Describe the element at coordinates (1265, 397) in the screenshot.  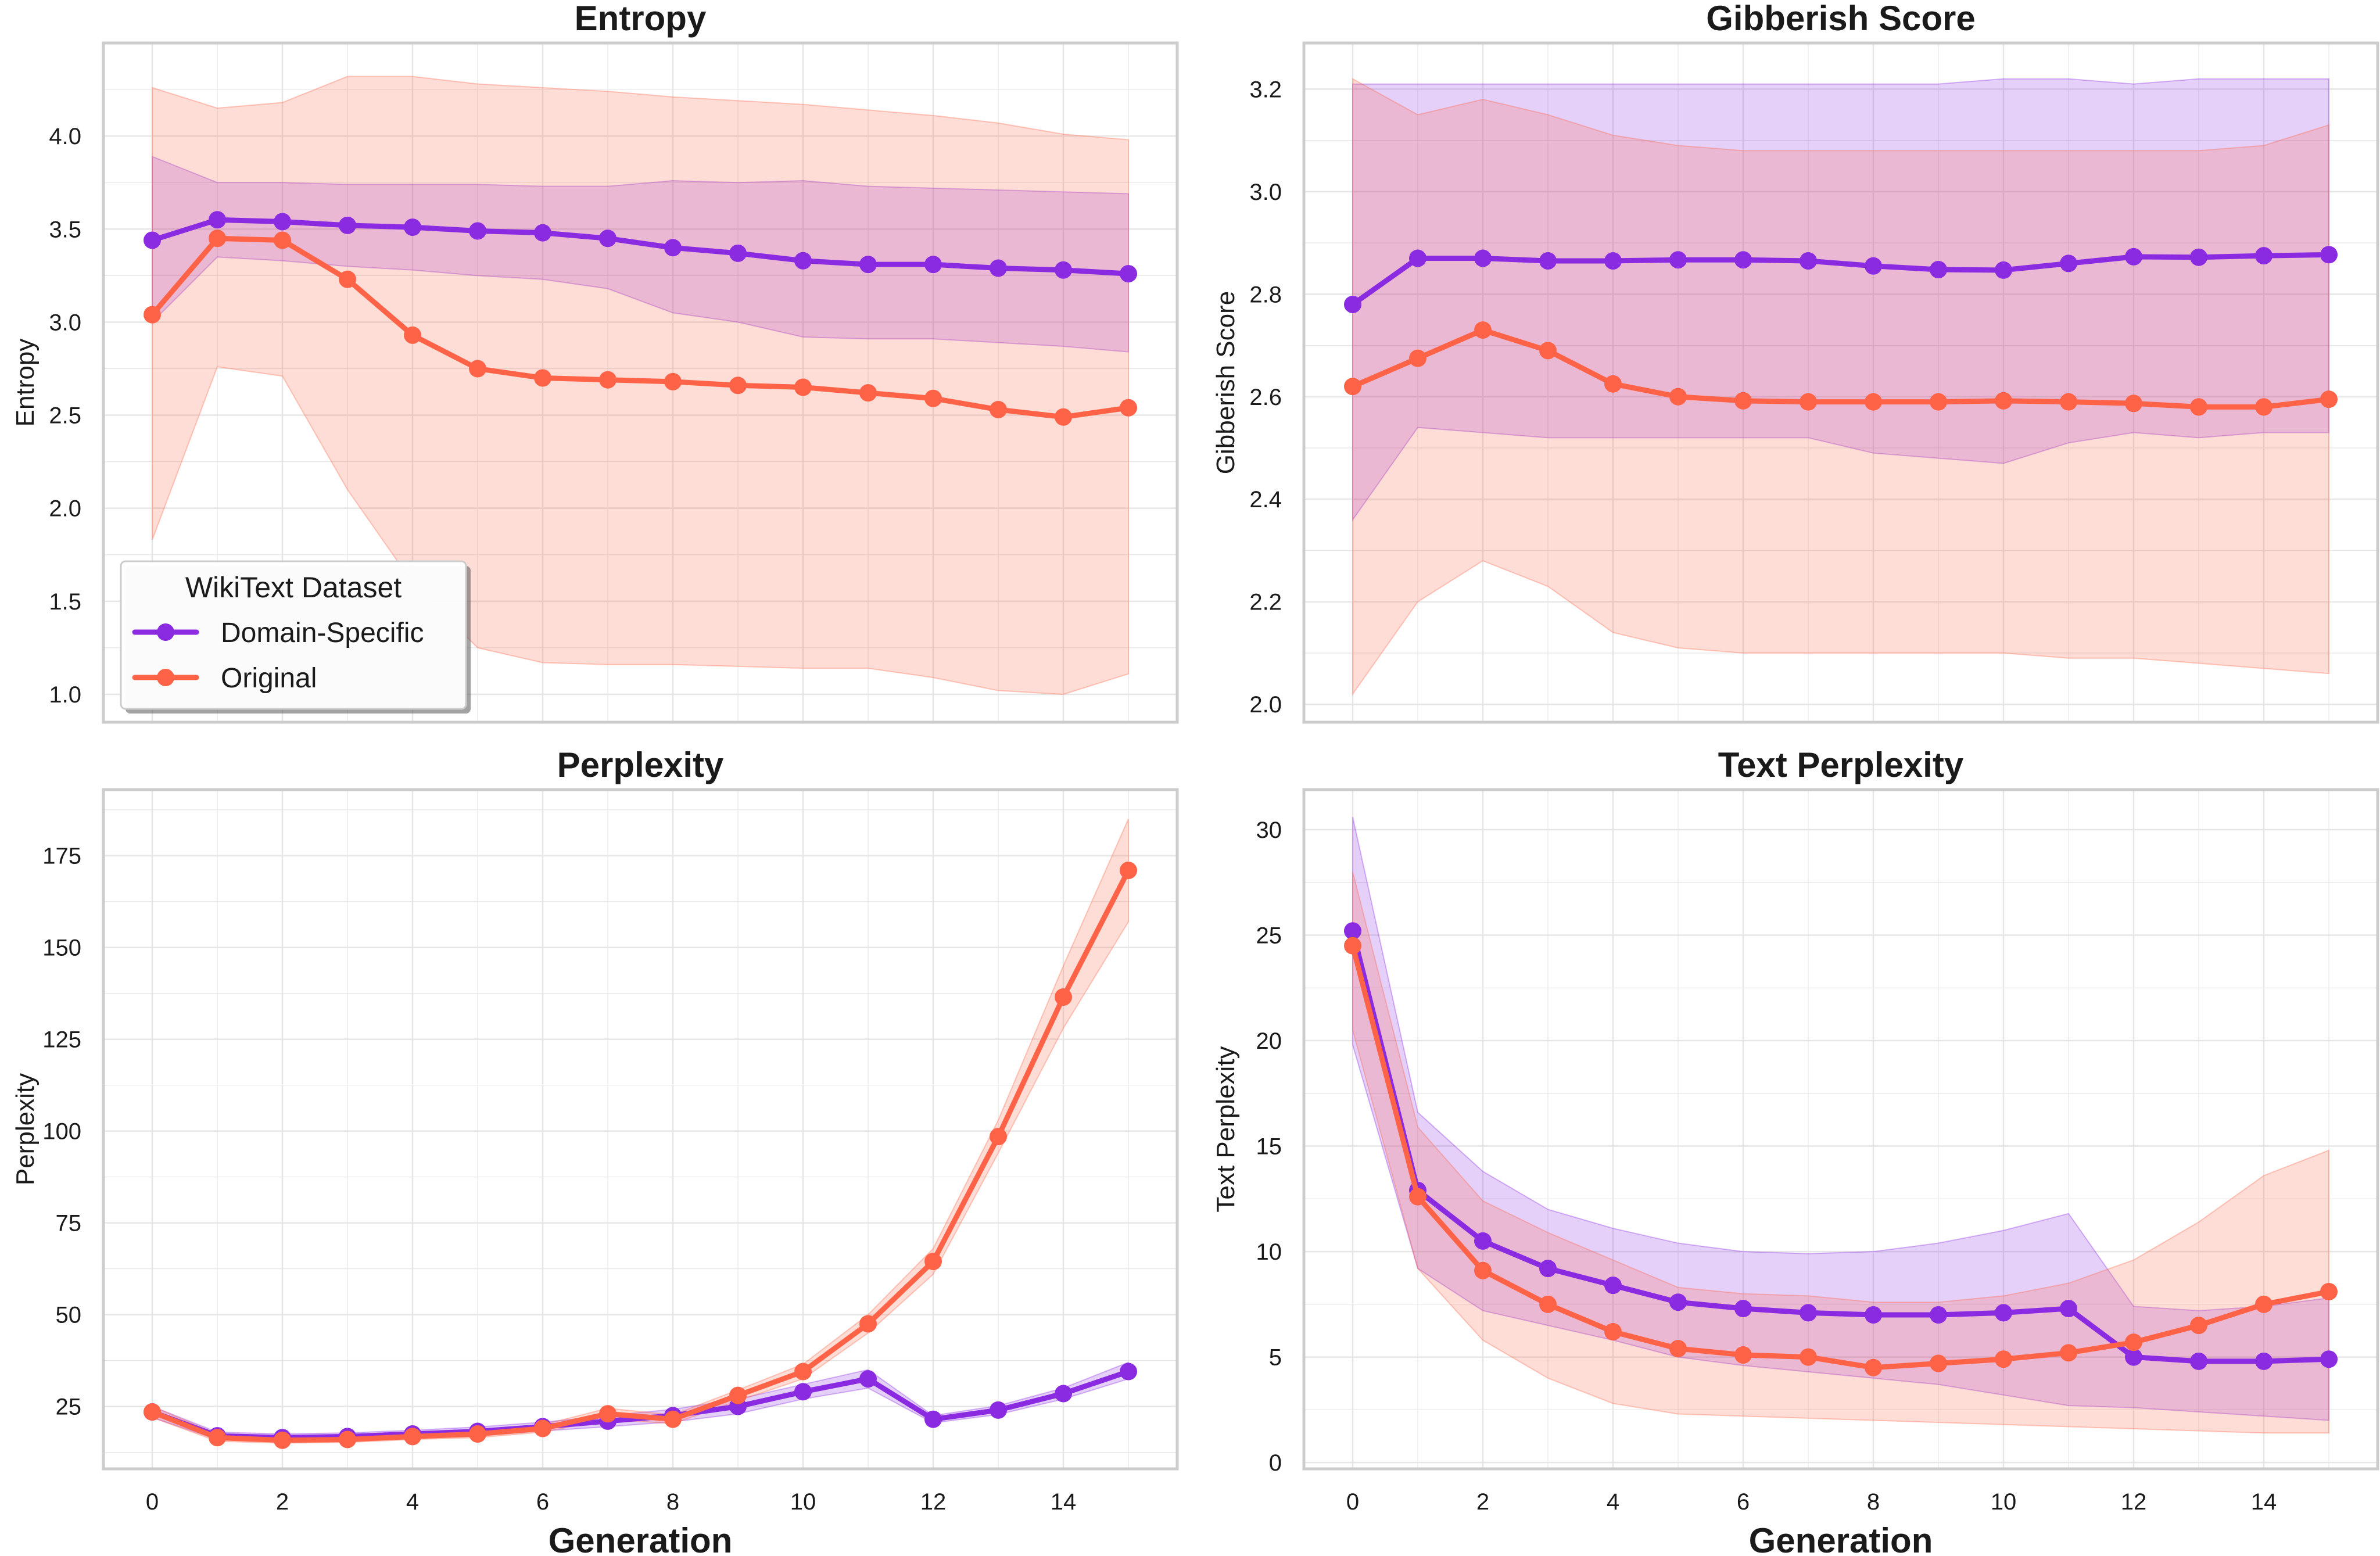
I see `y-tick-label: 2.6` at that location.